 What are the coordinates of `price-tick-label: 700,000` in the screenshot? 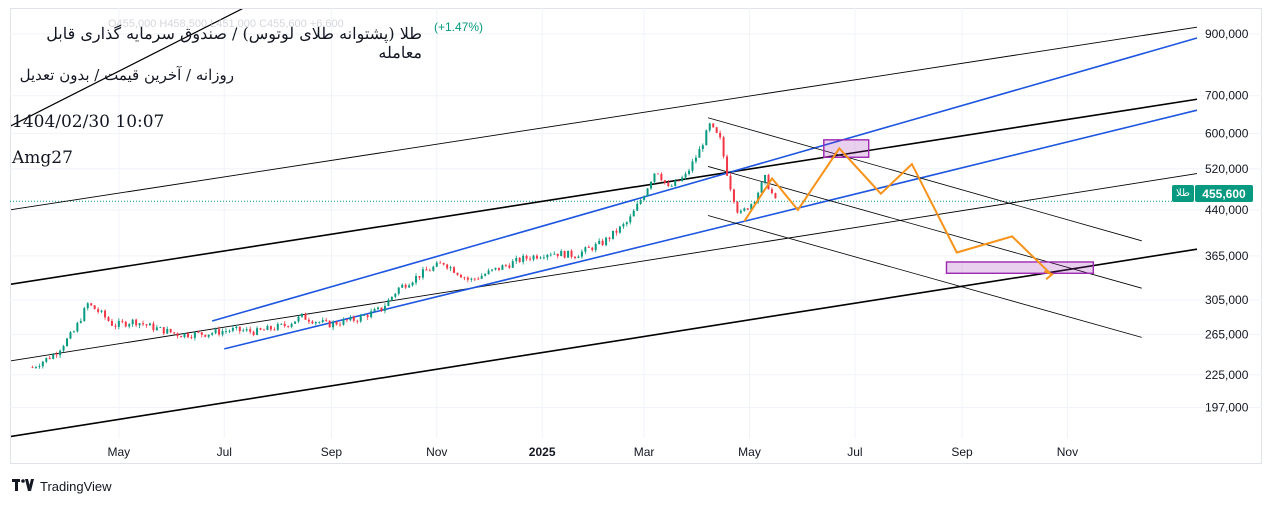 It's located at (1227, 96).